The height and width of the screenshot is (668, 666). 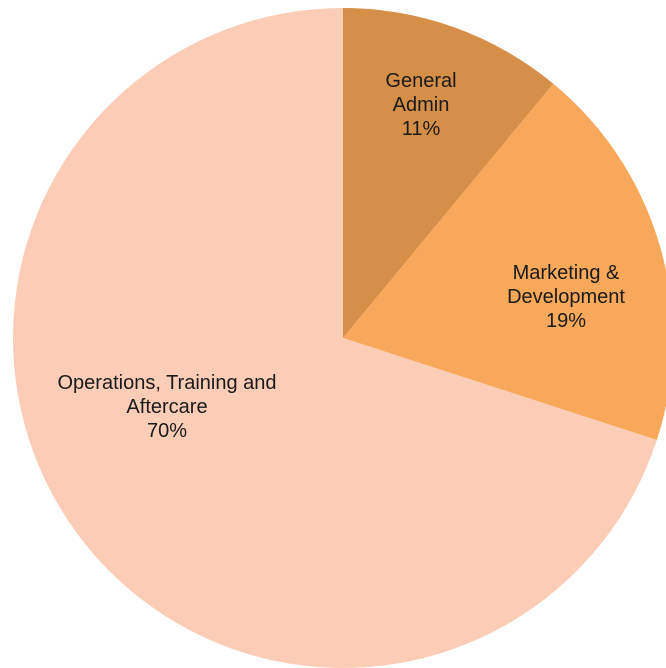 What do you see at coordinates (421, 93) in the screenshot?
I see `category-label: General Admin` at bounding box center [421, 93].